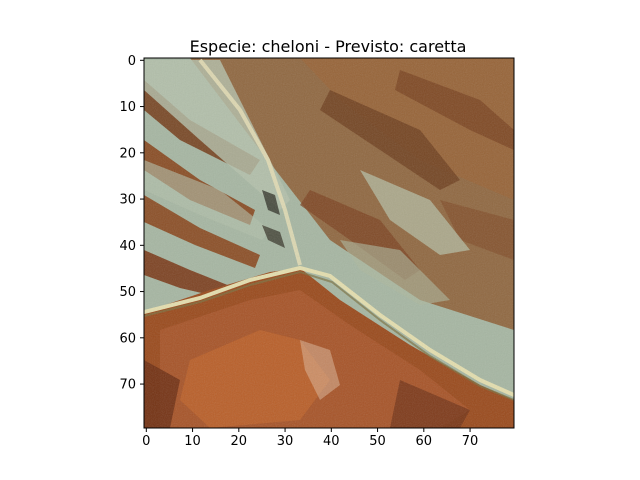 The width and height of the screenshot is (640, 480). Describe the element at coordinates (377, 441) in the screenshot. I see `x-tick-label: 50` at that location.